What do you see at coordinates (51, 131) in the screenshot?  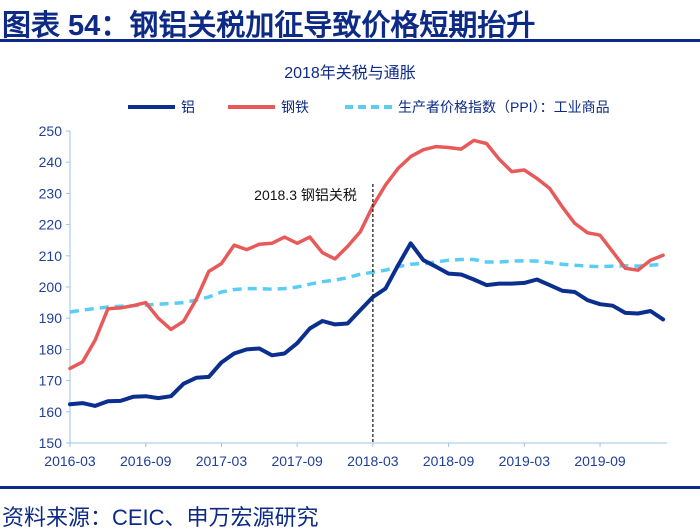 I see `y-tick-label: 250` at bounding box center [51, 131].